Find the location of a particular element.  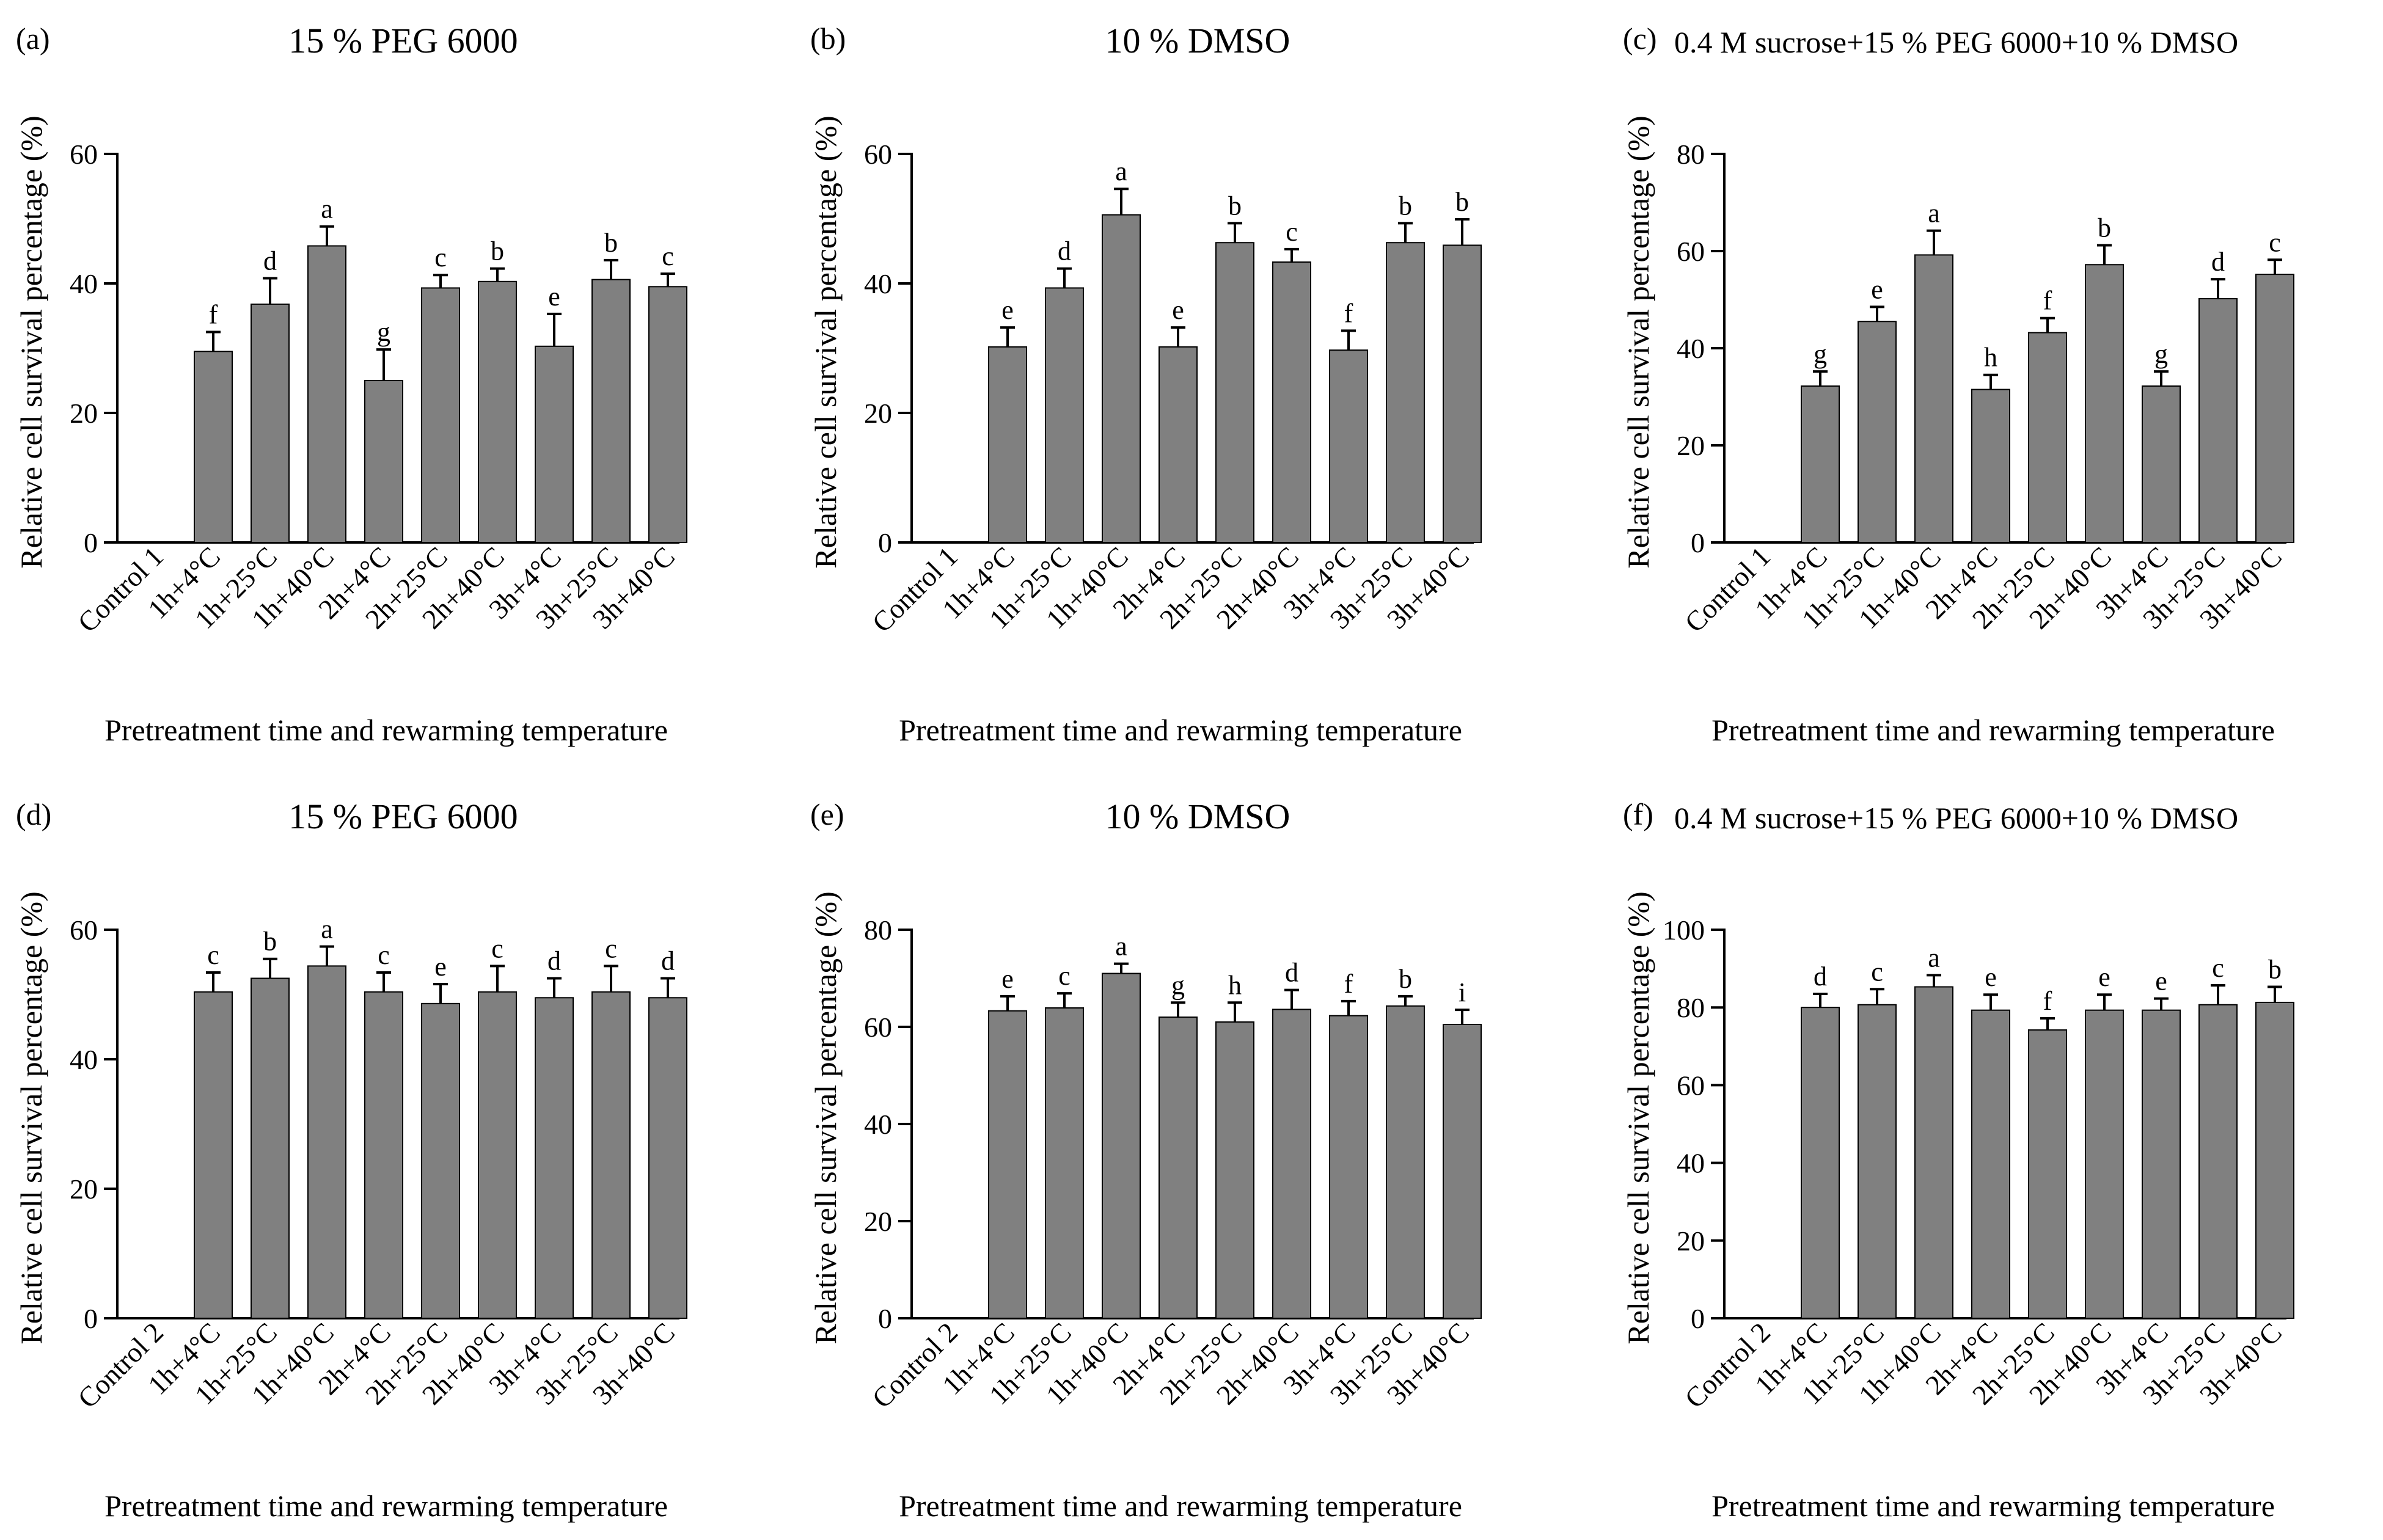

y-tick-label: 100 is located at coordinates (1684, 930).